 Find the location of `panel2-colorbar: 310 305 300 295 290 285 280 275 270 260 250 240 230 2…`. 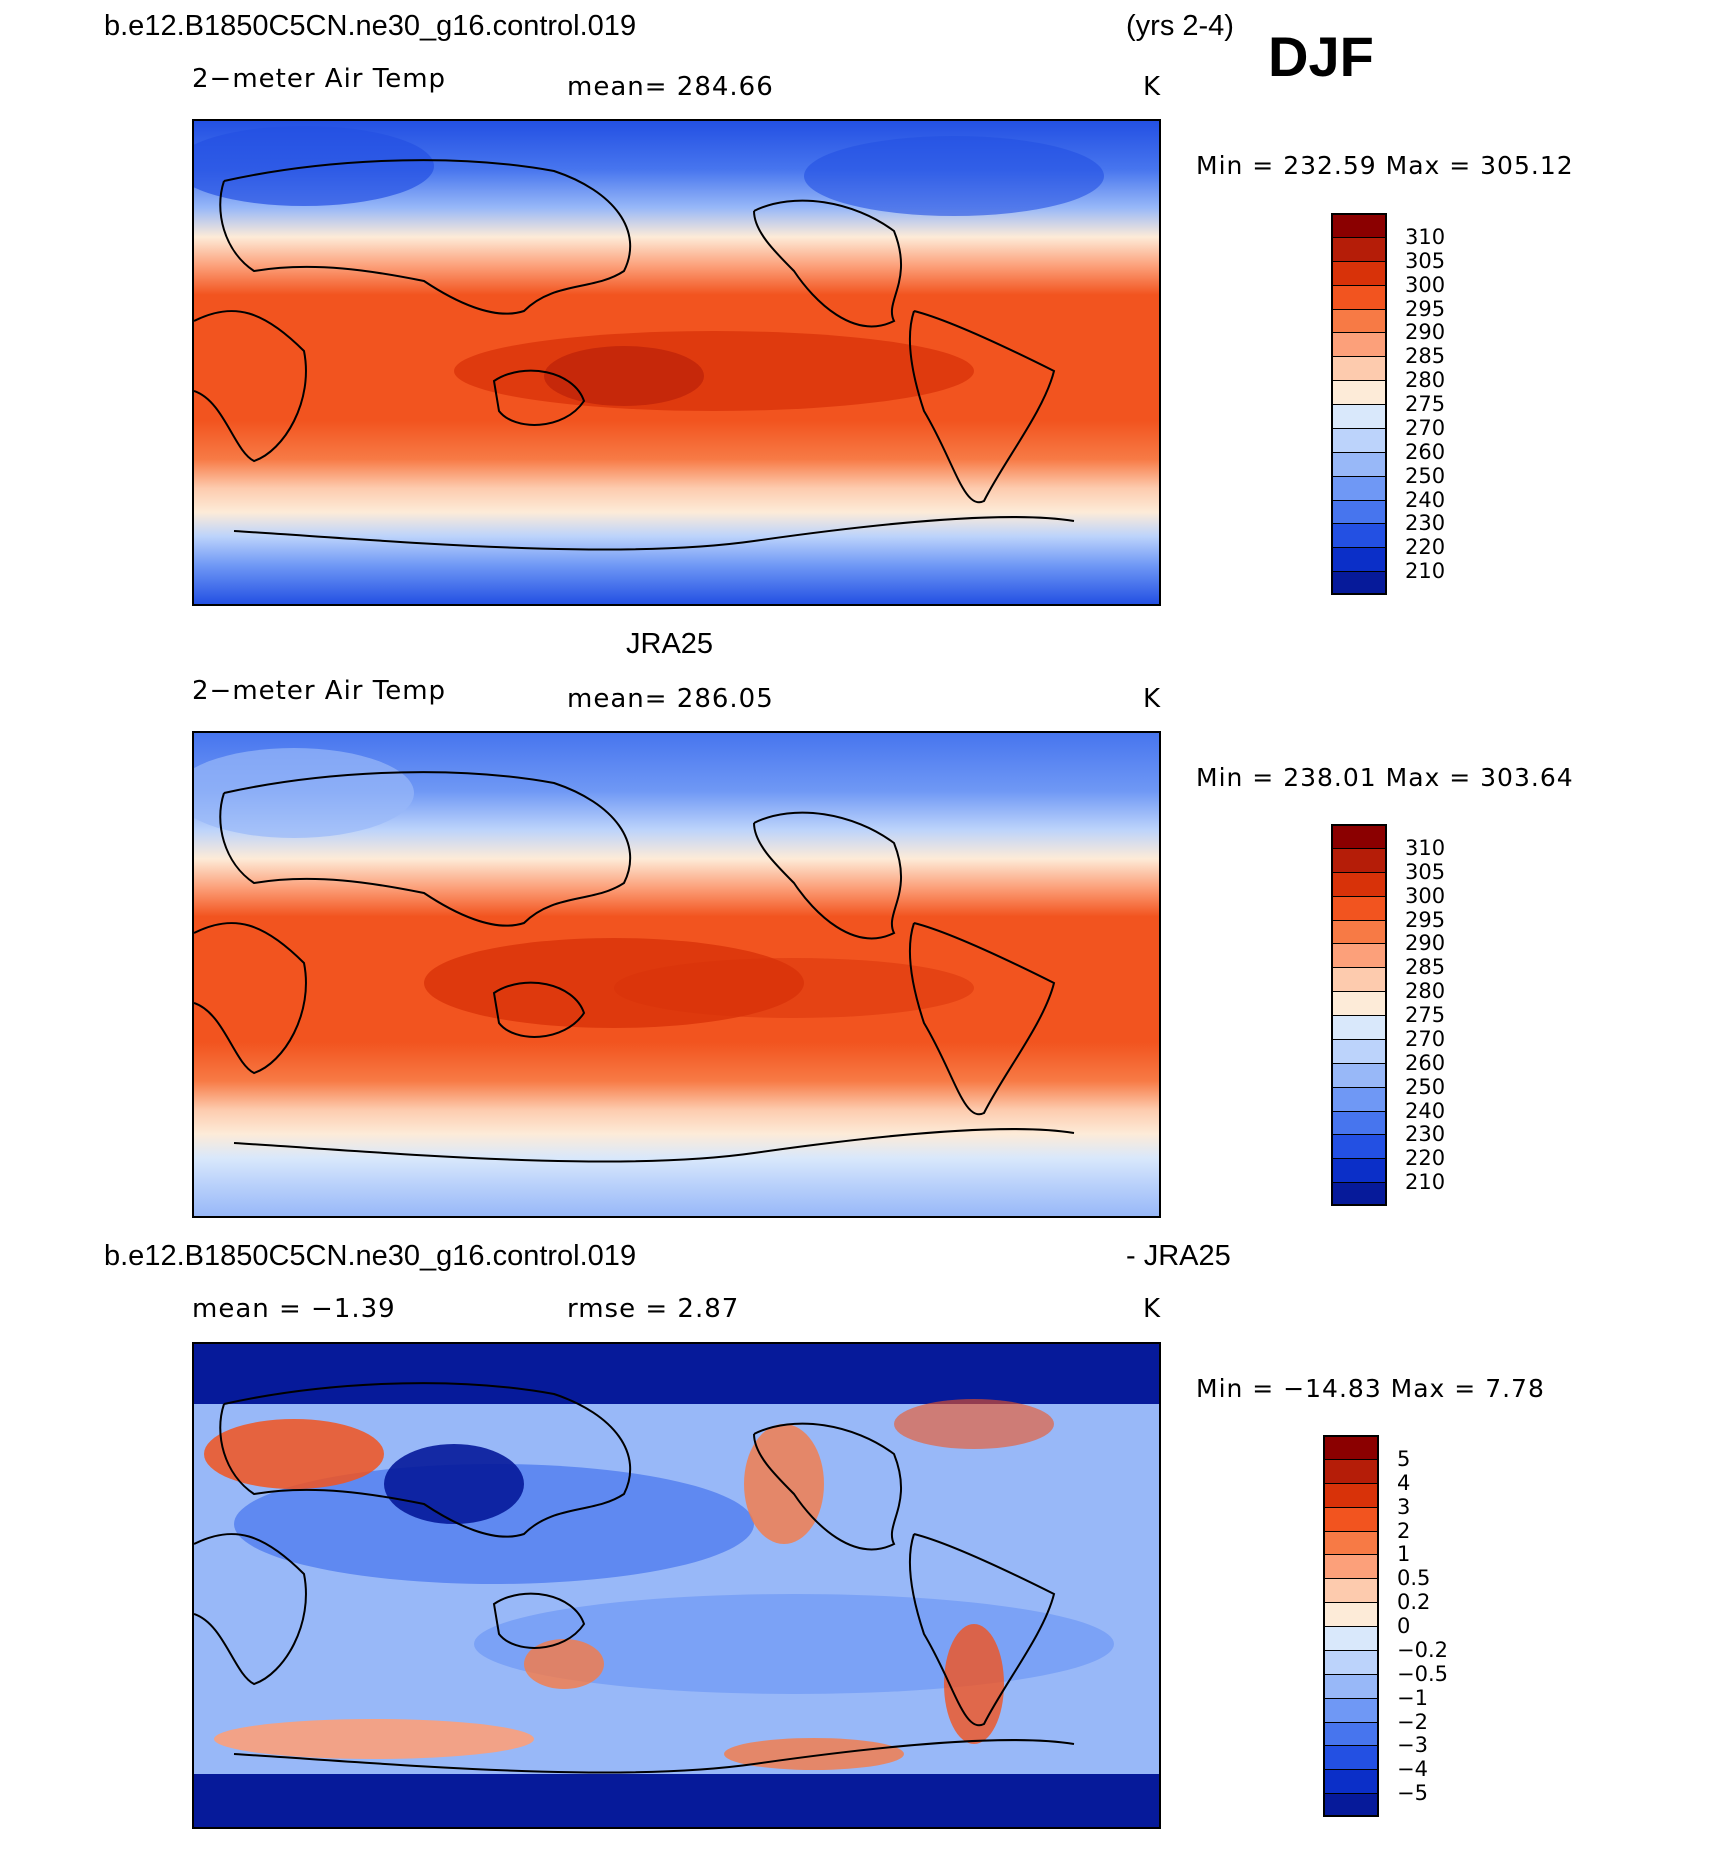

panel2-colorbar: 310 305 300 295 290 285 280 275 270 260 250 240 230 2… is located at coordinates (1388, 1015).